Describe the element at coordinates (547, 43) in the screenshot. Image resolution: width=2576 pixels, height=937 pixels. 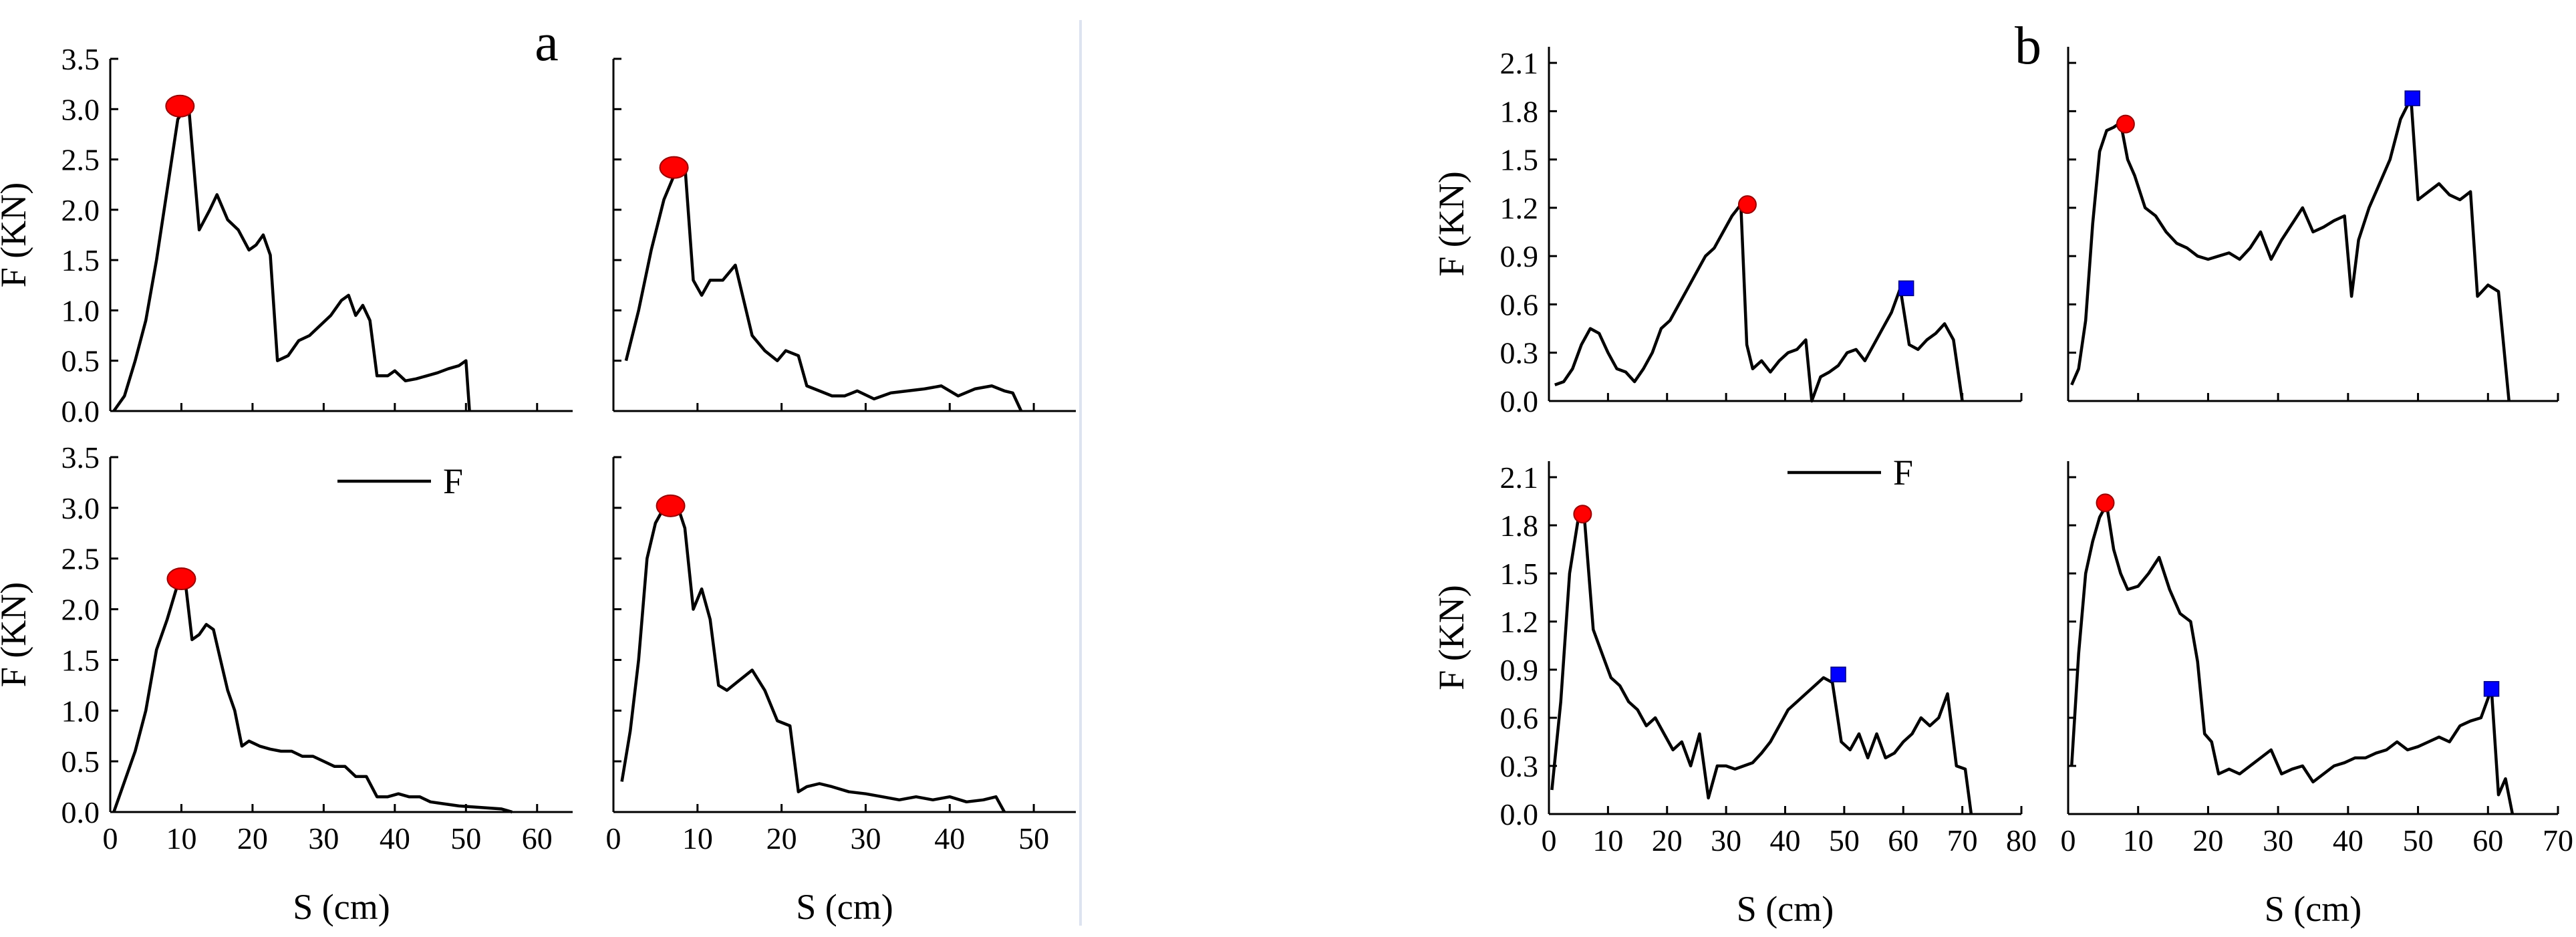
I see `panel-label-a: a` at that location.